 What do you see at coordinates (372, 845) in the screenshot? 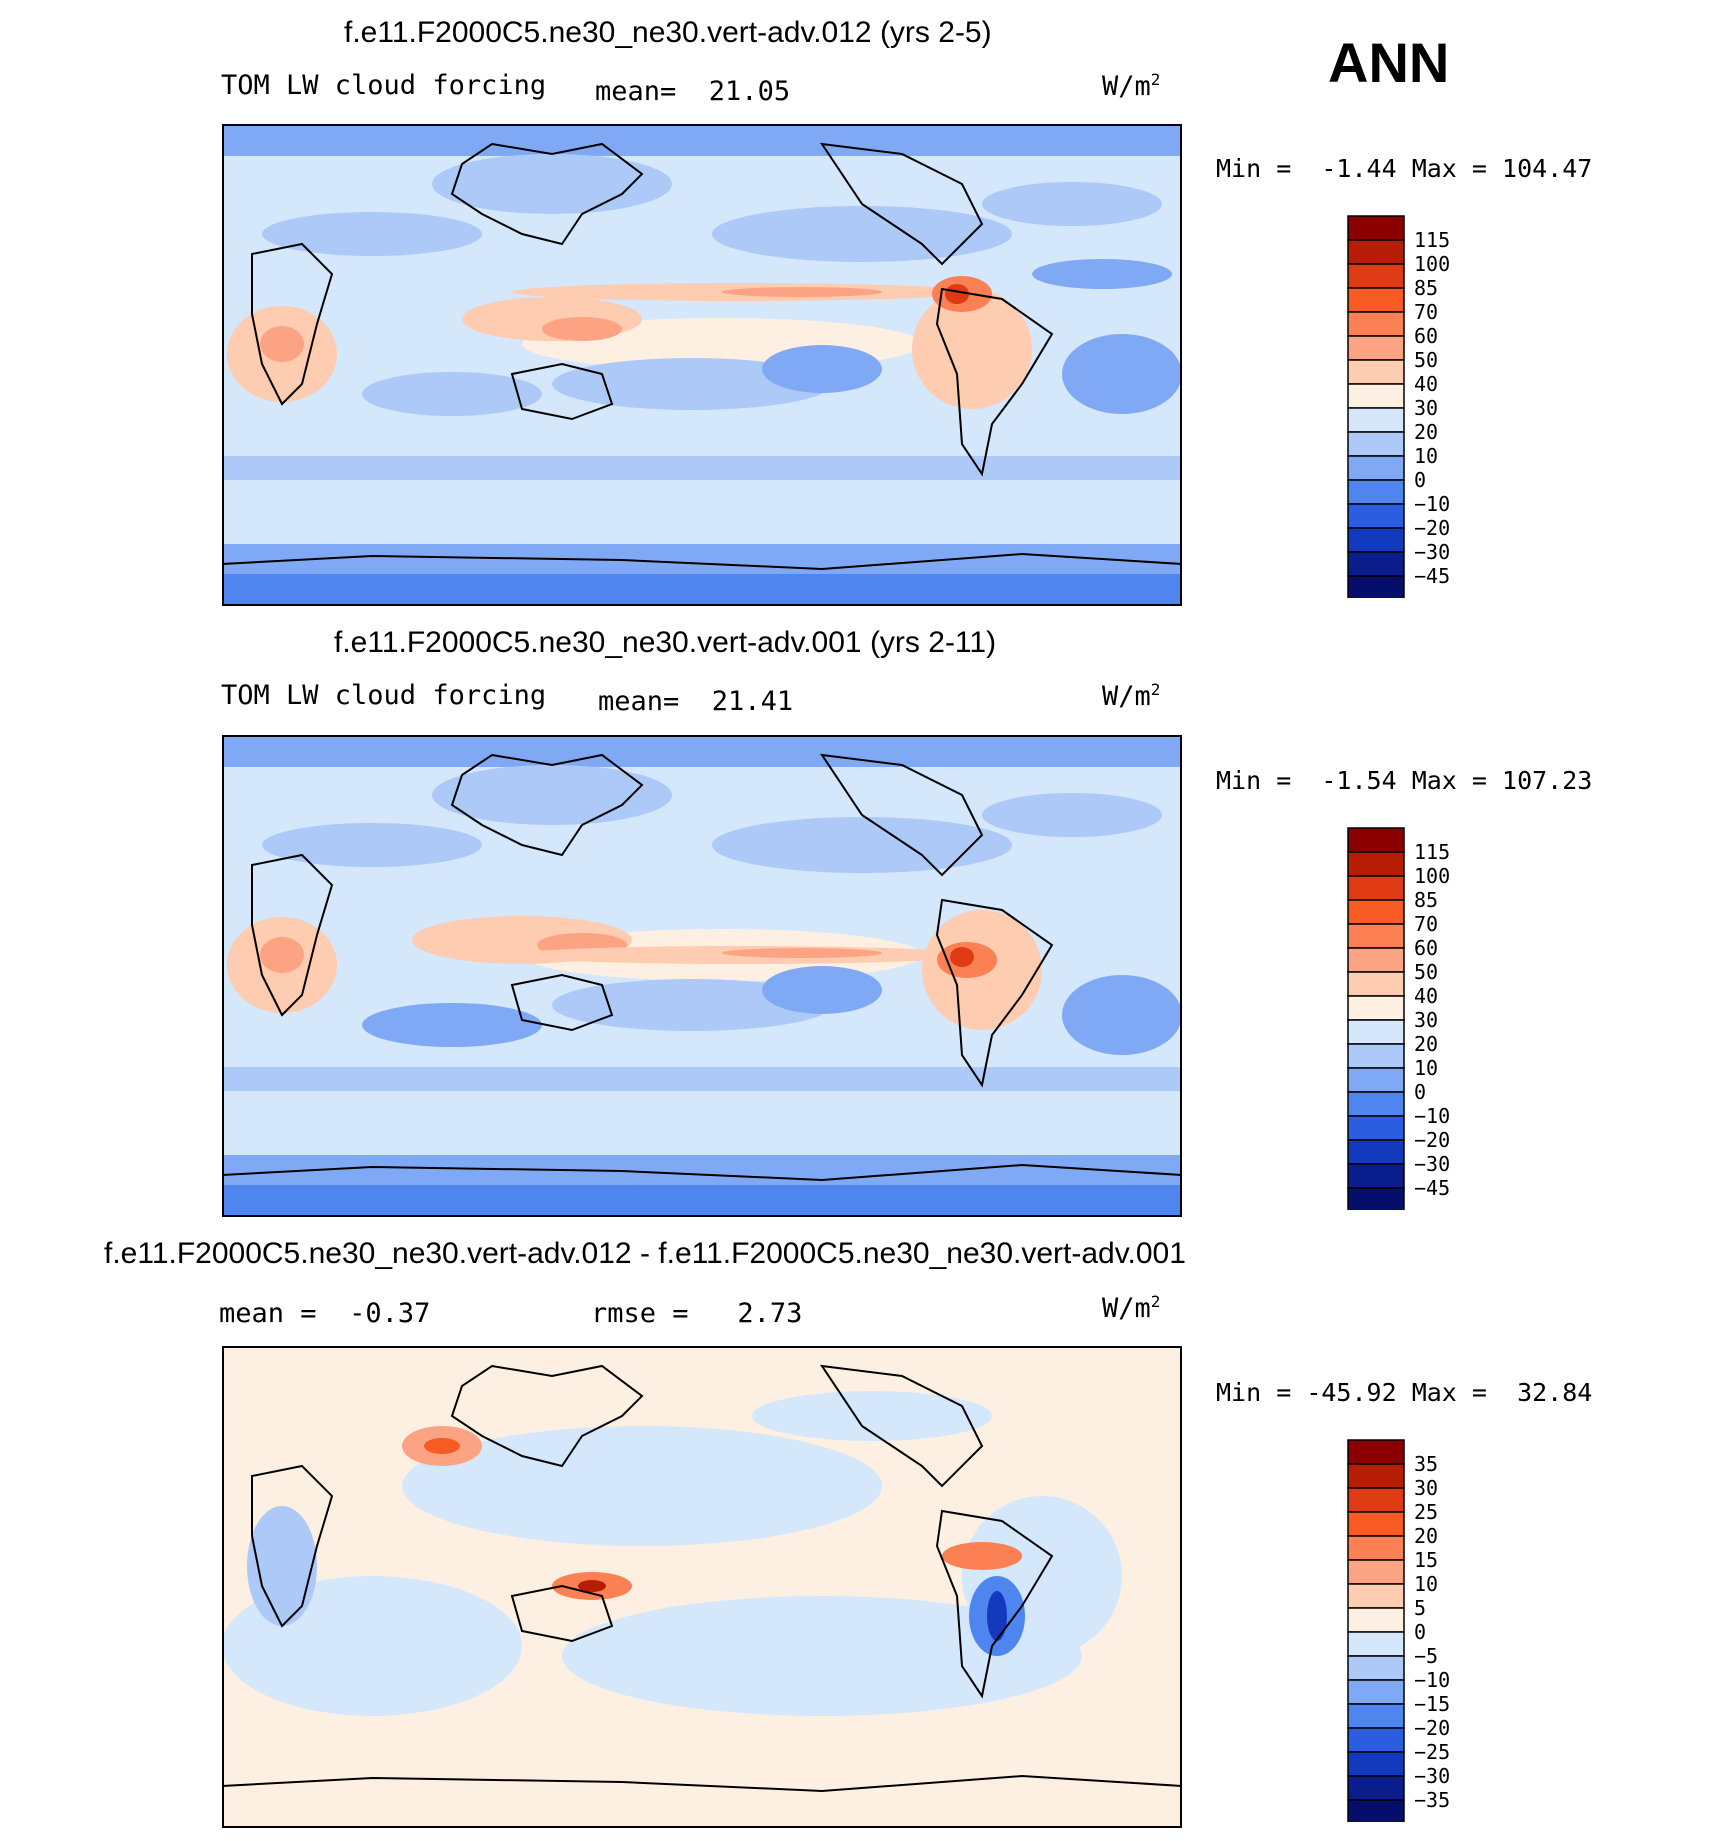
I see `panel-2-atlantic-north-cloud` at bounding box center [372, 845].